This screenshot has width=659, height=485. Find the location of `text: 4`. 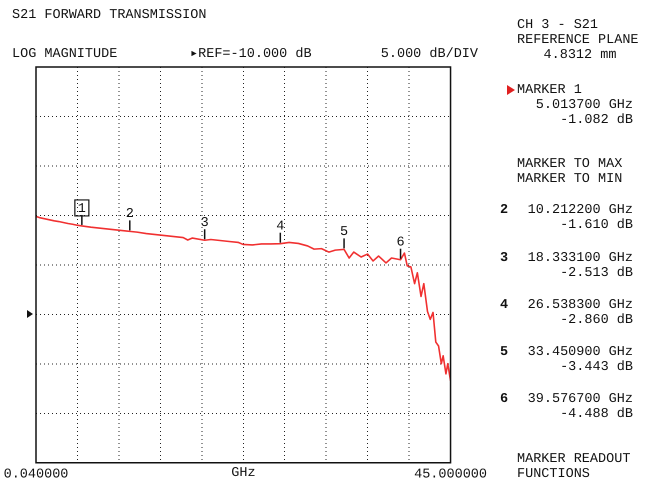

text: 4 is located at coordinates (504, 305).